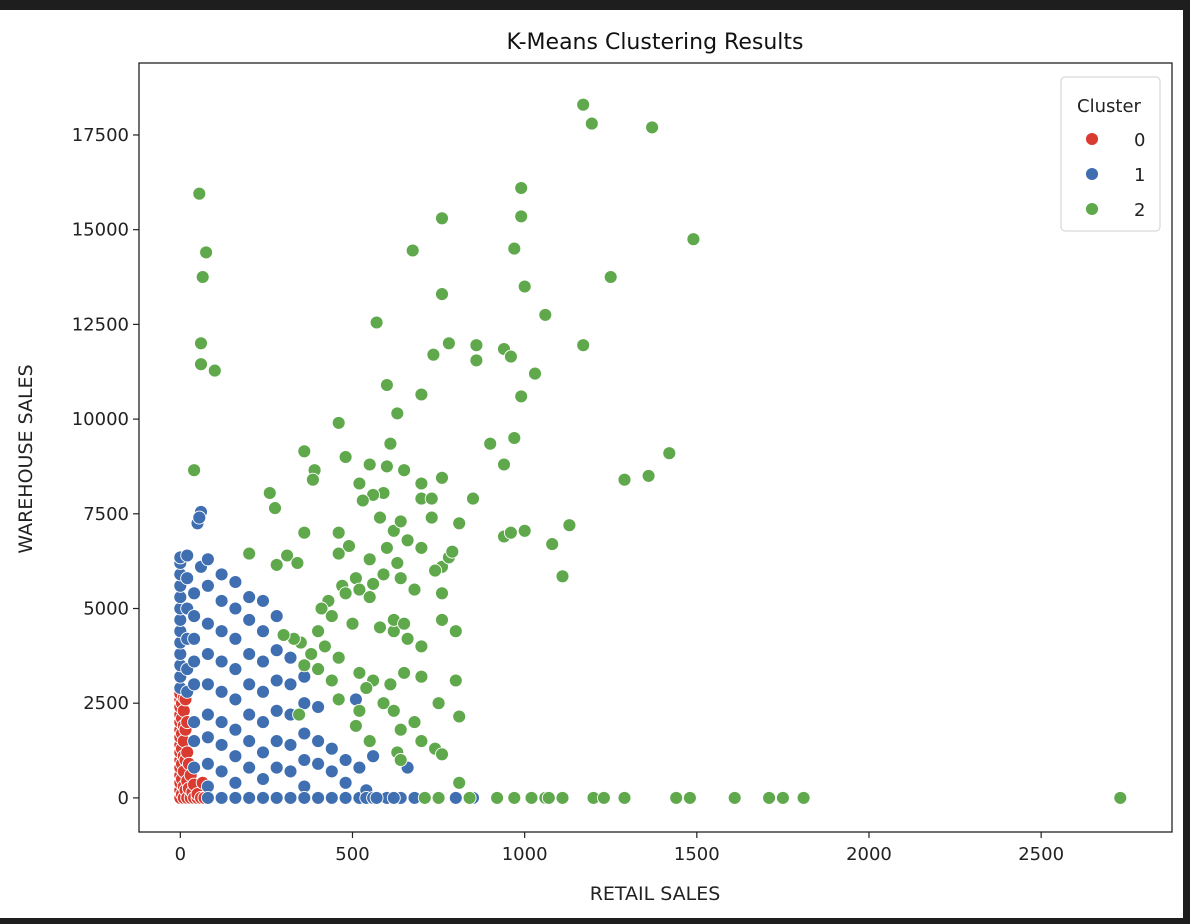  Describe the element at coordinates (123, 798) in the screenshot. I see `y-tick-label: 0` at that location.